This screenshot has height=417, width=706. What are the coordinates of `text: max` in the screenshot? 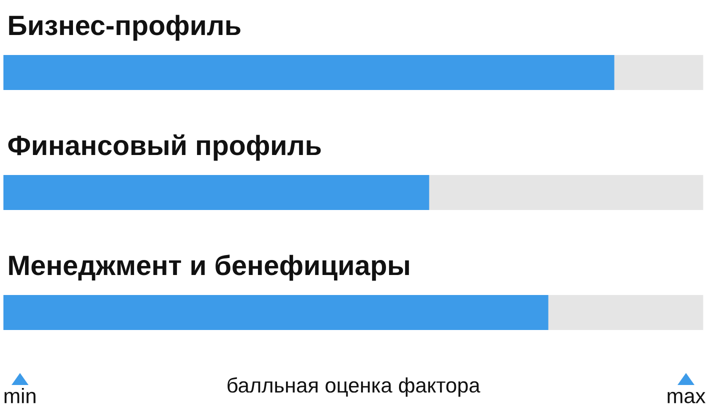 It's located at (687, 398).